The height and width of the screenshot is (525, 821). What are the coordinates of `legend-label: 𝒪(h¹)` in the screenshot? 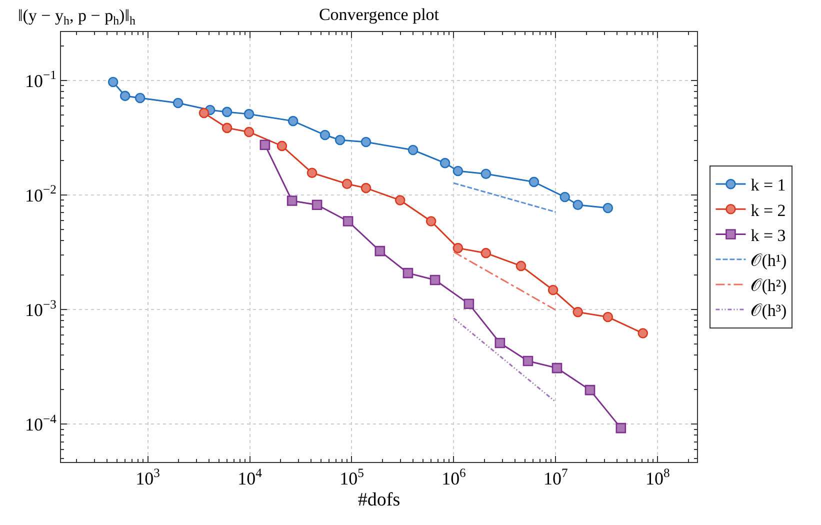 It's located at (768, 260).